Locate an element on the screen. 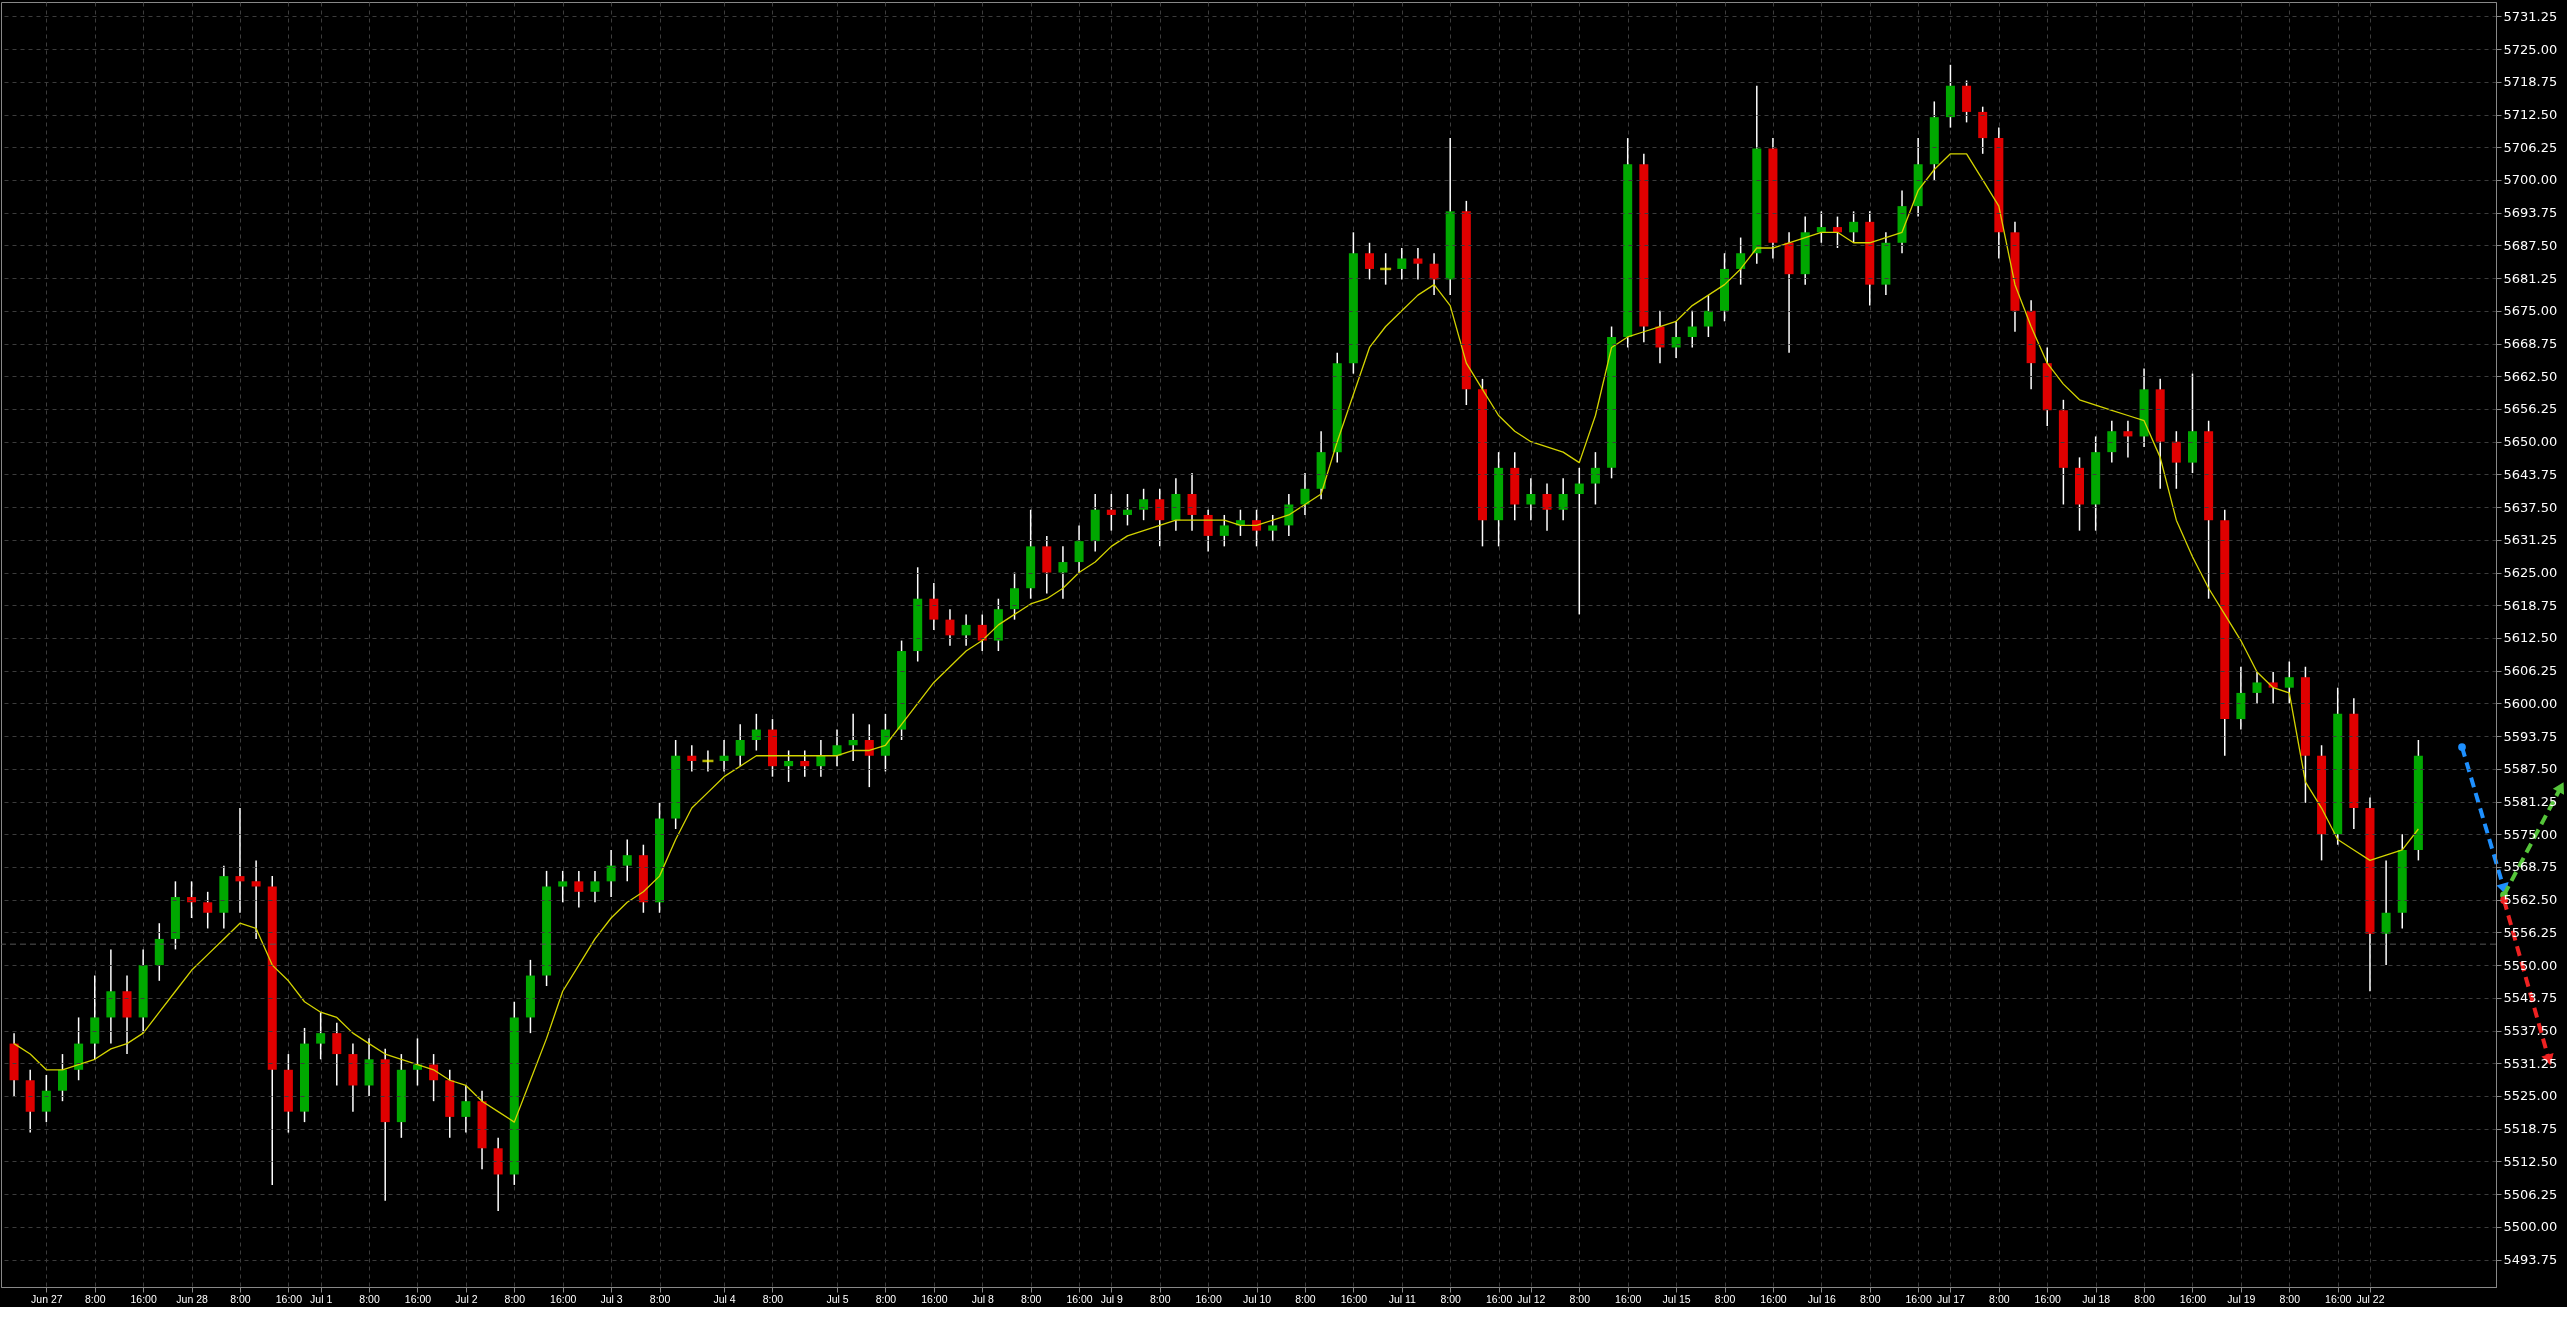  y-tick-label: 5556.25 is located at coordinates (2530, 932).